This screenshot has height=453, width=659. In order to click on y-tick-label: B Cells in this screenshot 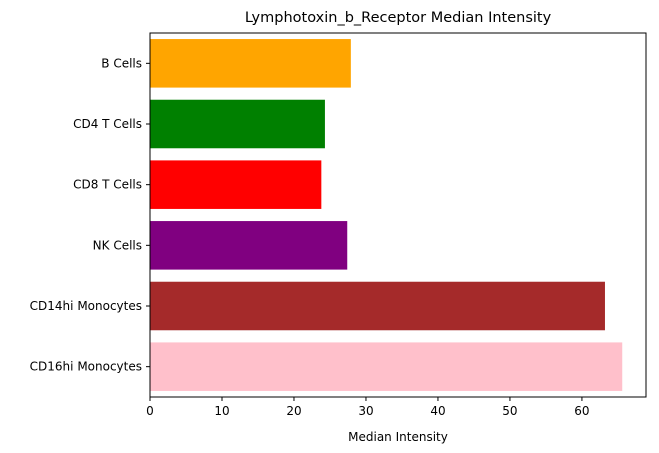, I will do `click(121, 63)`.